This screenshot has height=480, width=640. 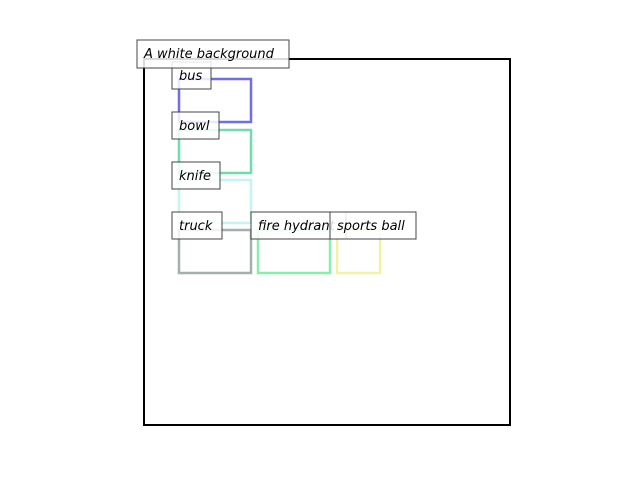 I want to click on caption-box, so click(x=213, y=54).